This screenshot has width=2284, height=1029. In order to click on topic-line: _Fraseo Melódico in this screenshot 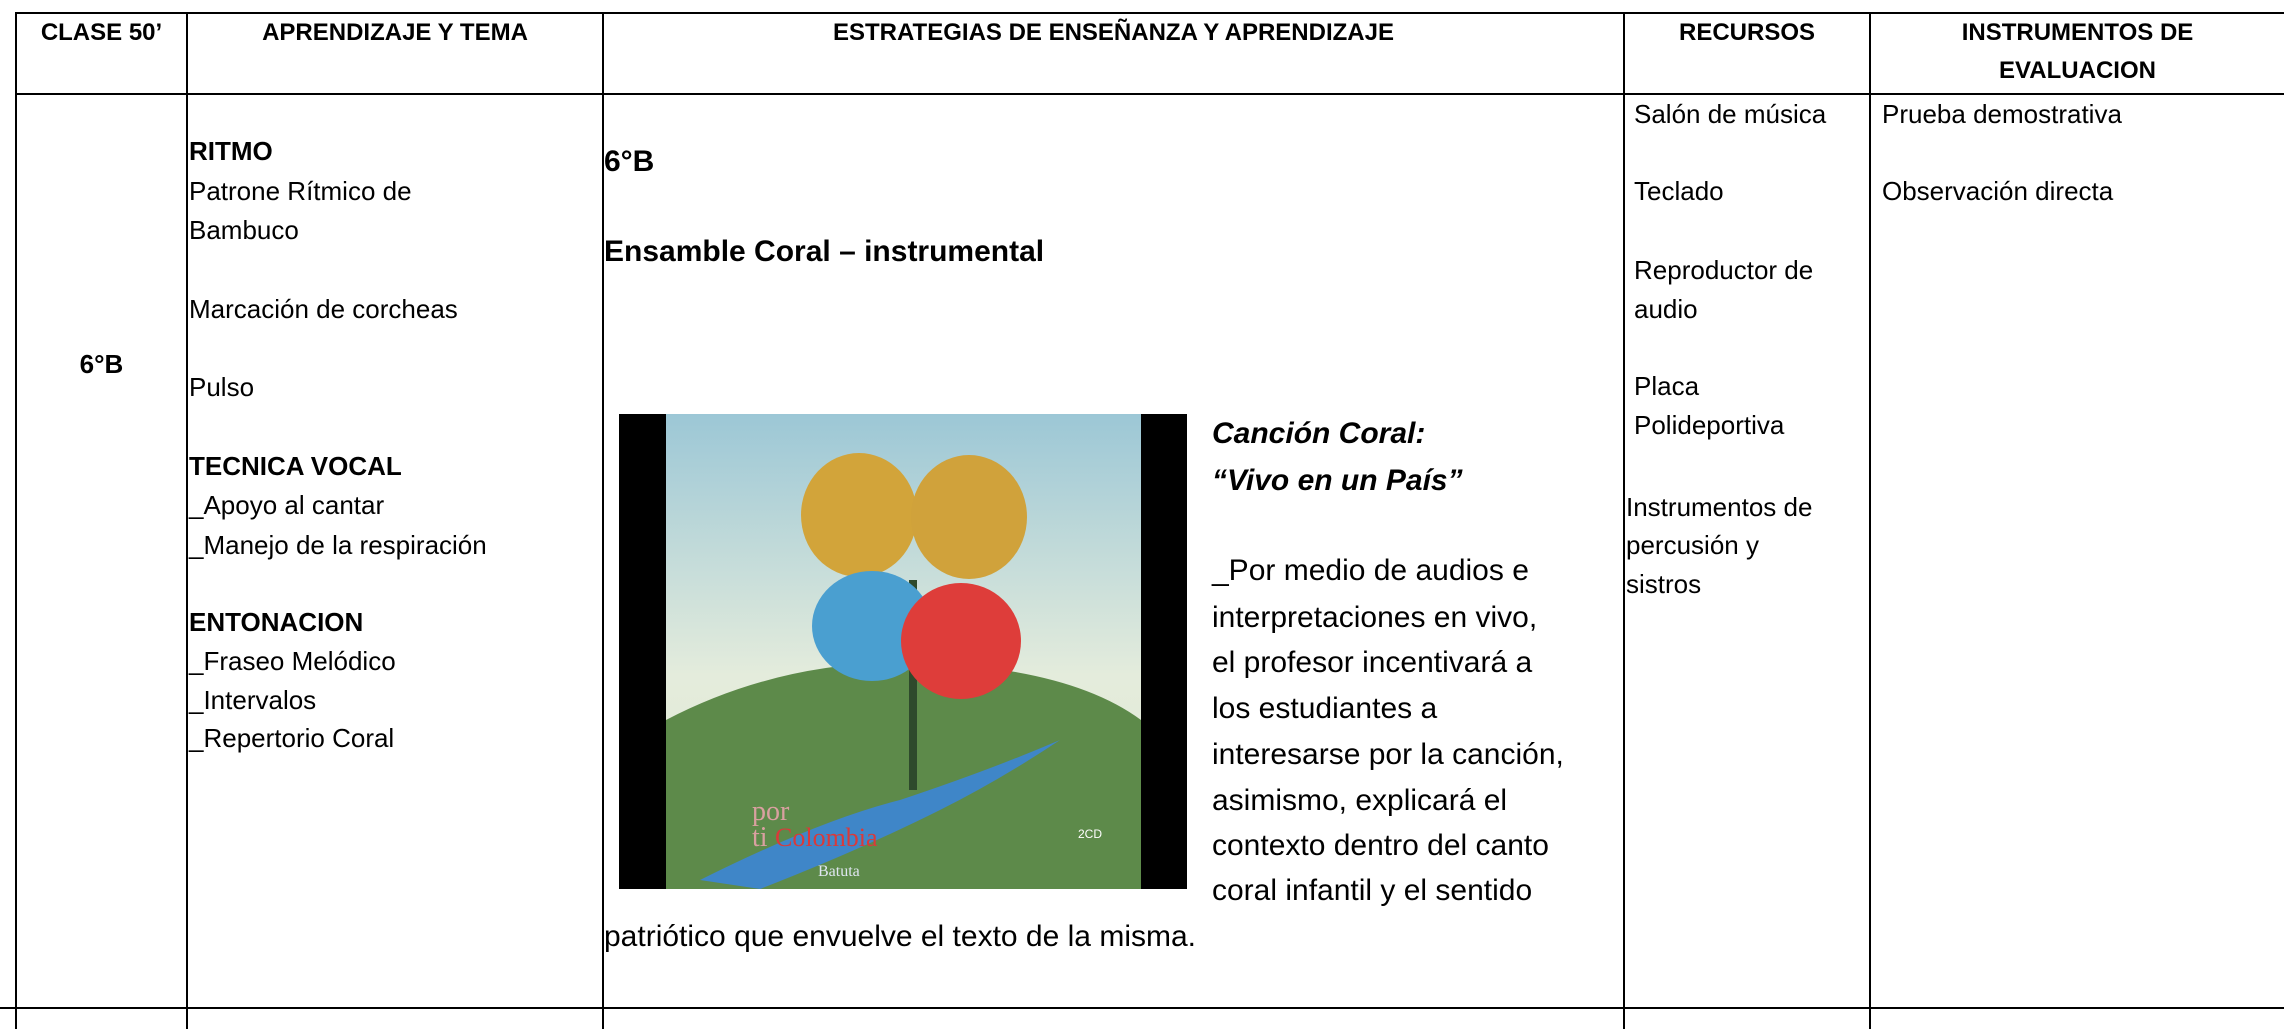, I will do `click(292, 661)`.